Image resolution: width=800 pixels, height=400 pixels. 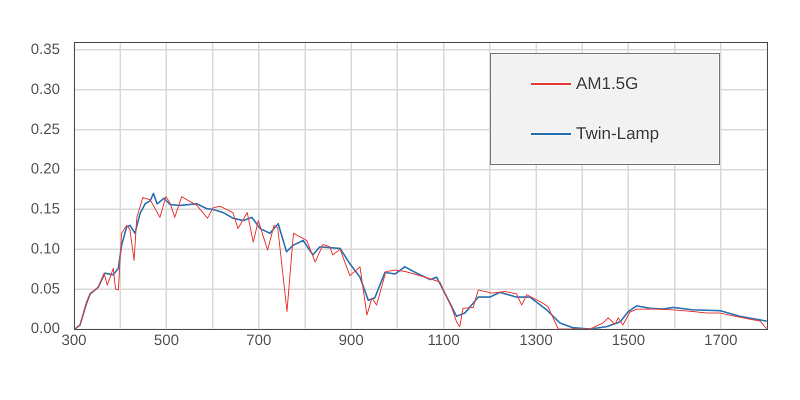 I want to click on x-tick-label: 1500, so click(x=629, y=341).